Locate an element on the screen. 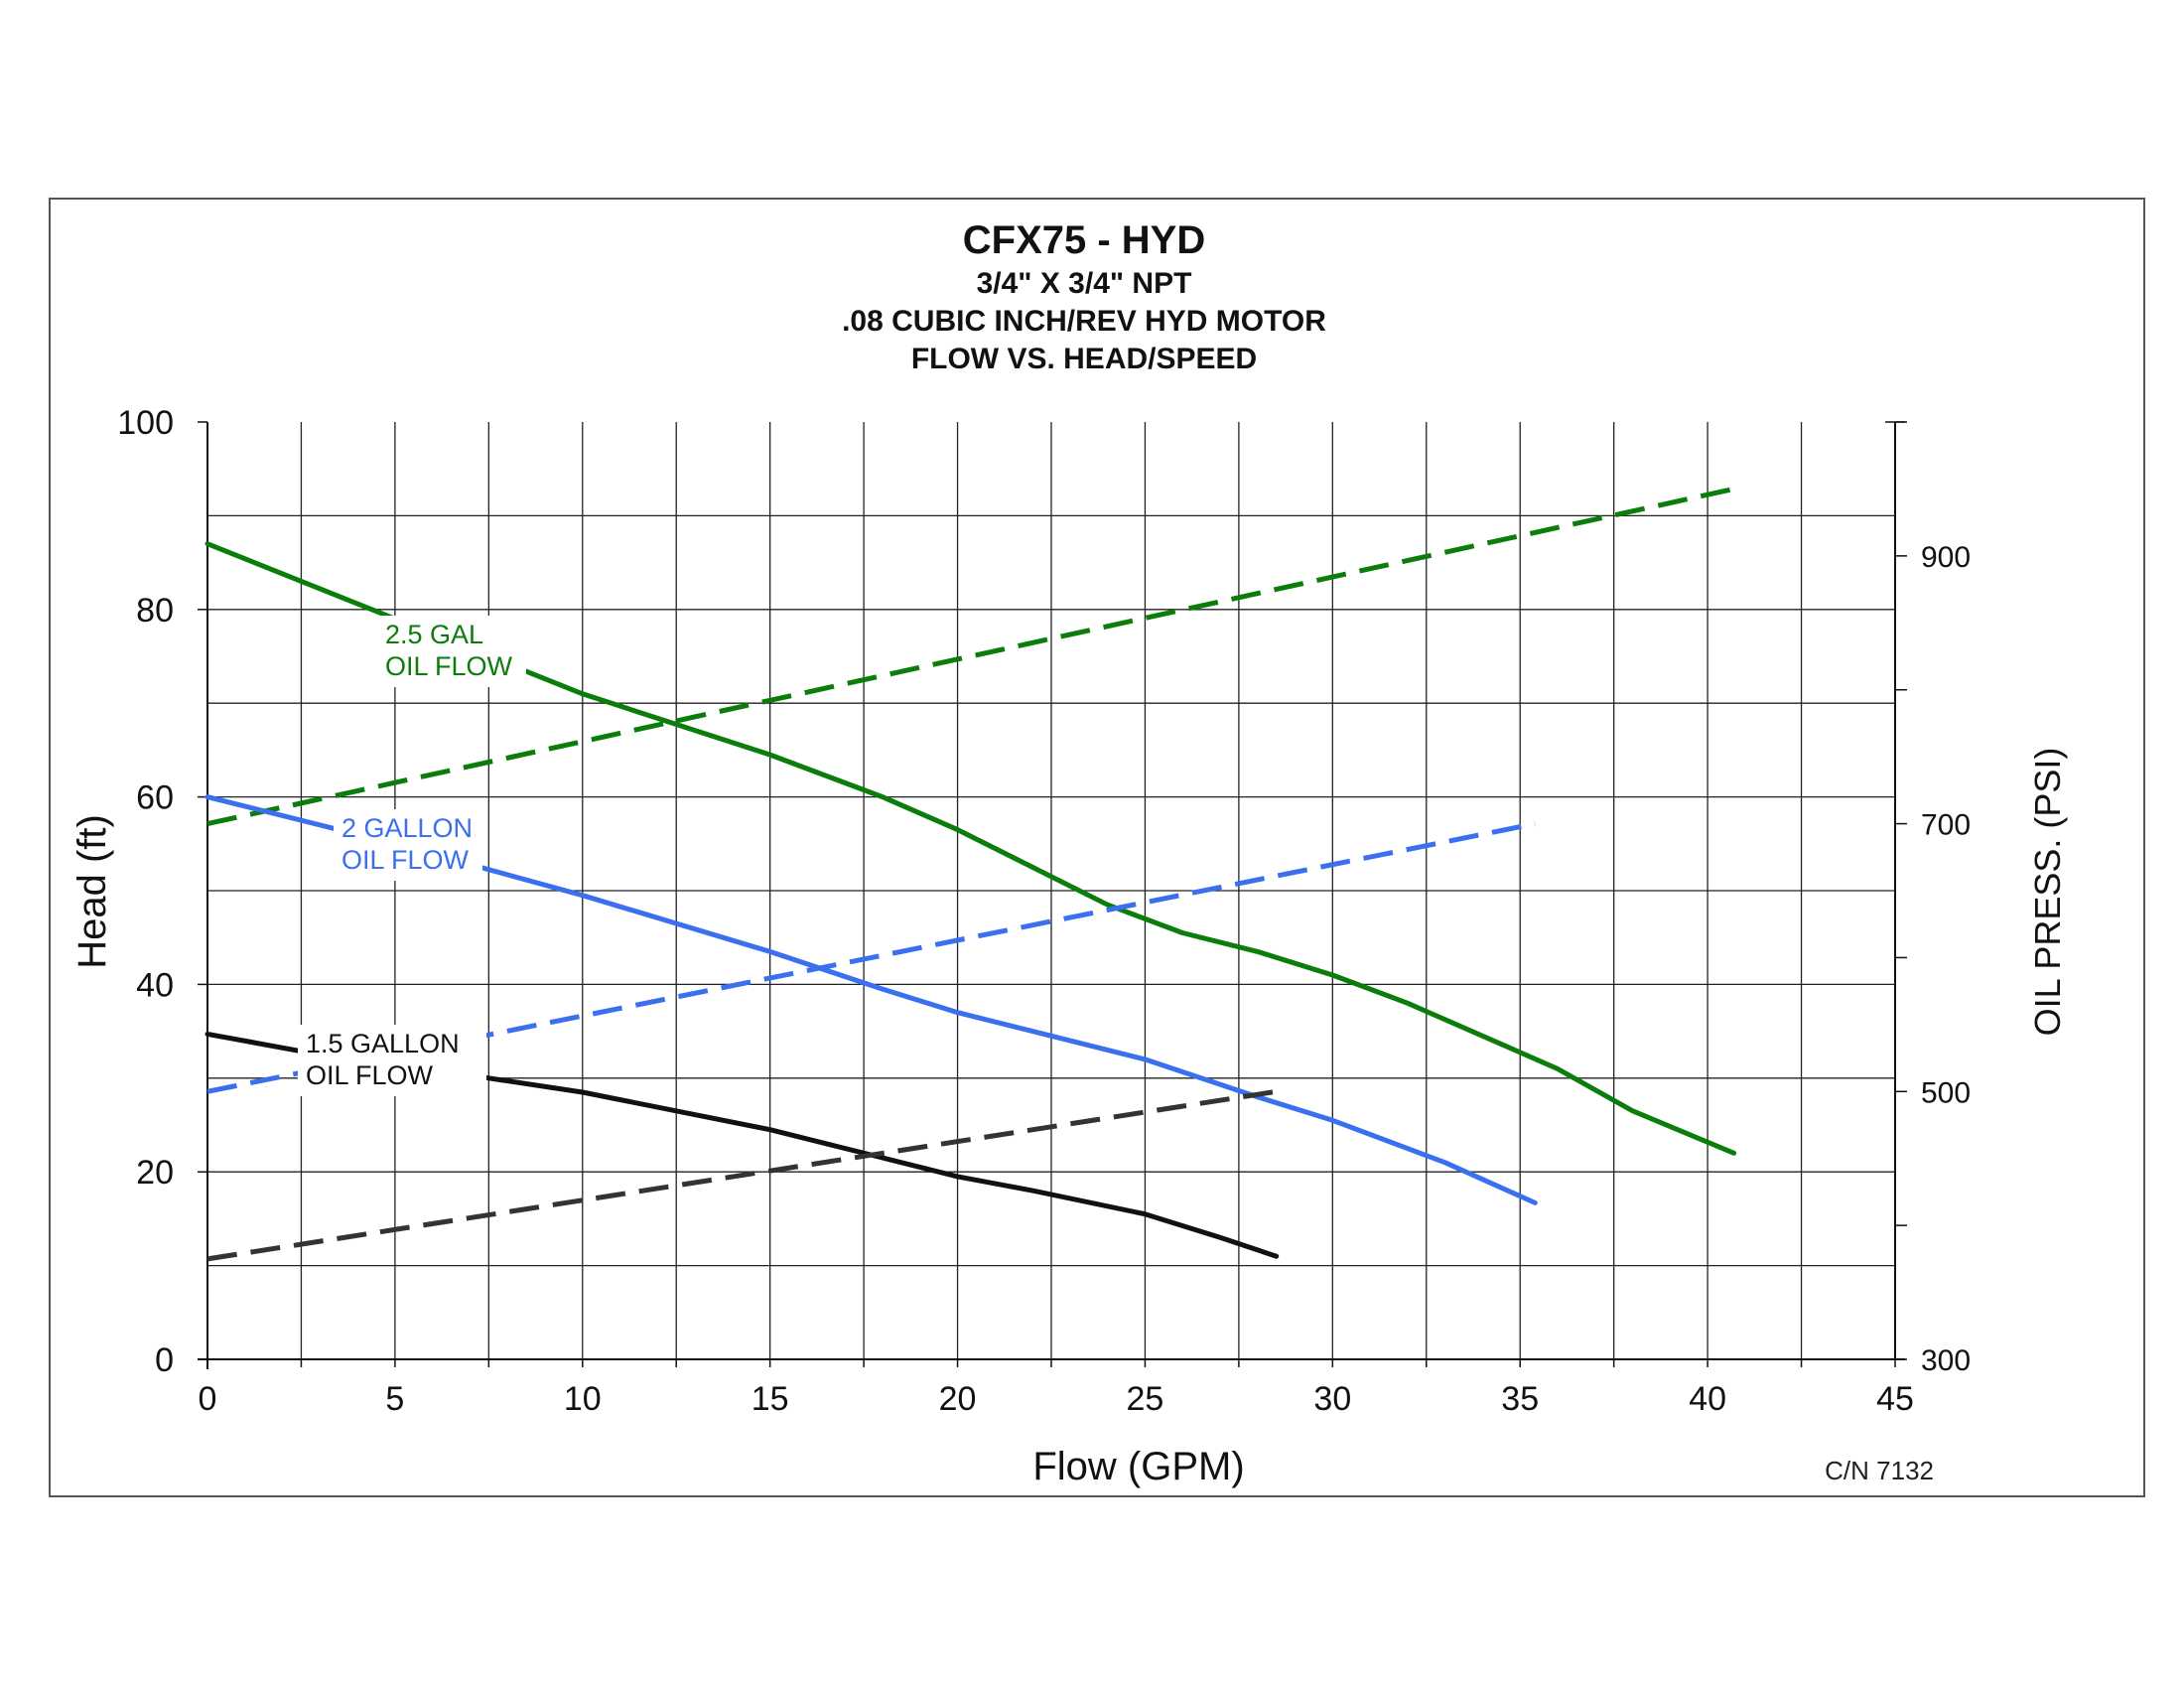 The height and width of the screenshot is (1688, 2184). catalog-number: C/N 7132 is located at coordinates (1879, 1470).